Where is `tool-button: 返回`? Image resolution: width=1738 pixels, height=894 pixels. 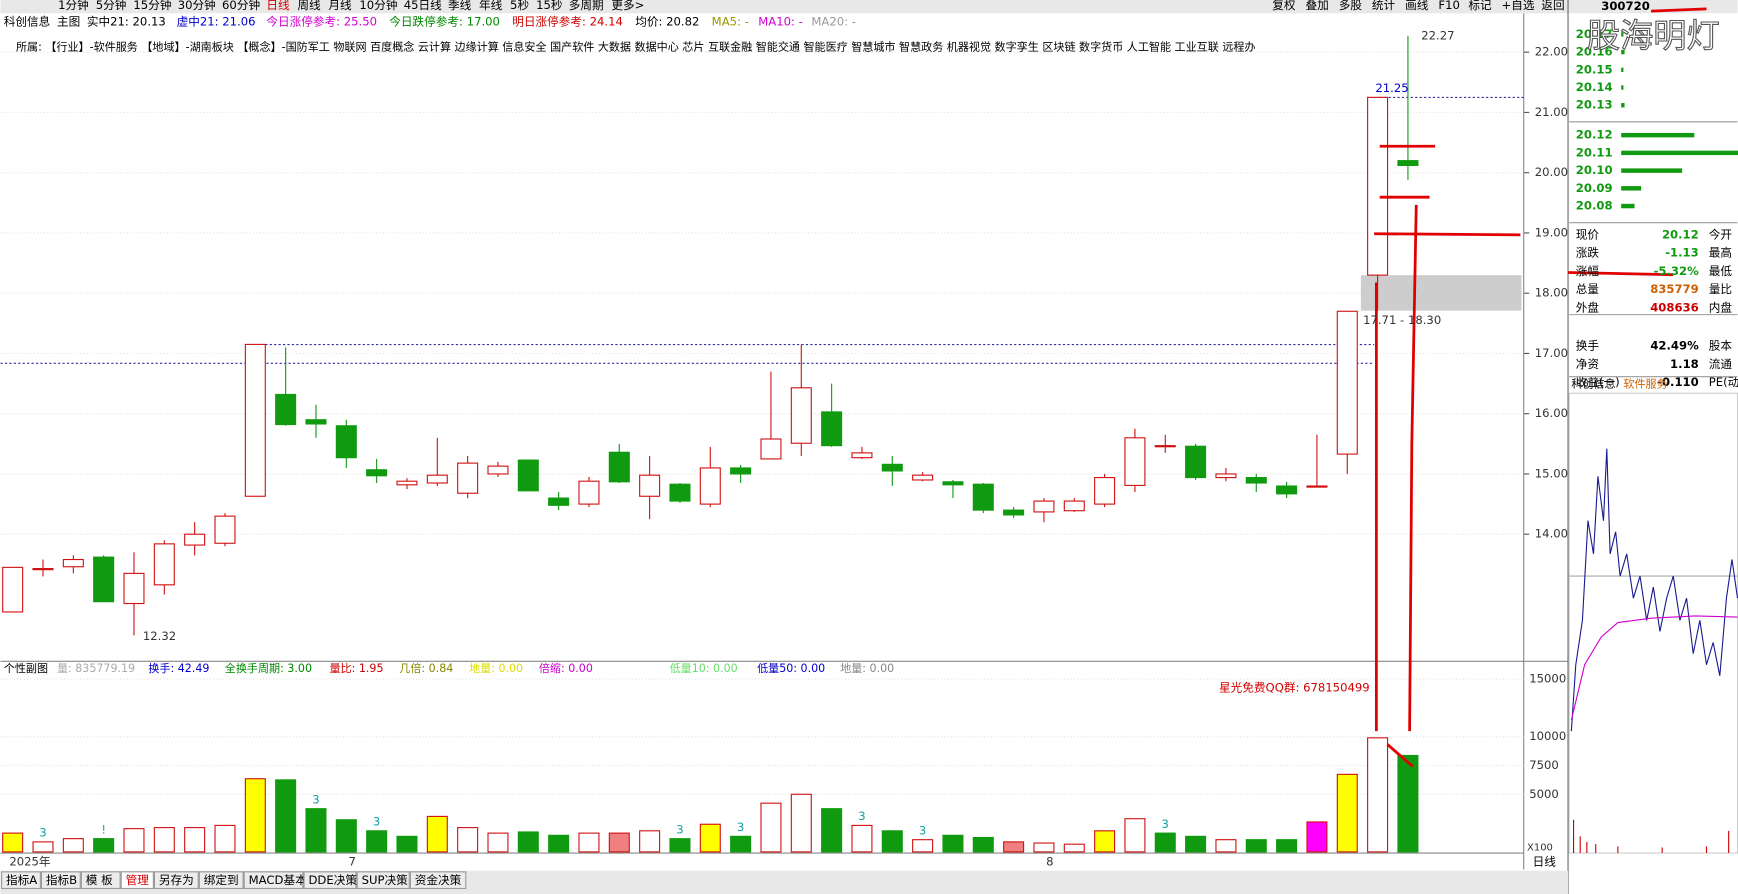 tool-button: 返回 is located at coordinates (1552, 6).